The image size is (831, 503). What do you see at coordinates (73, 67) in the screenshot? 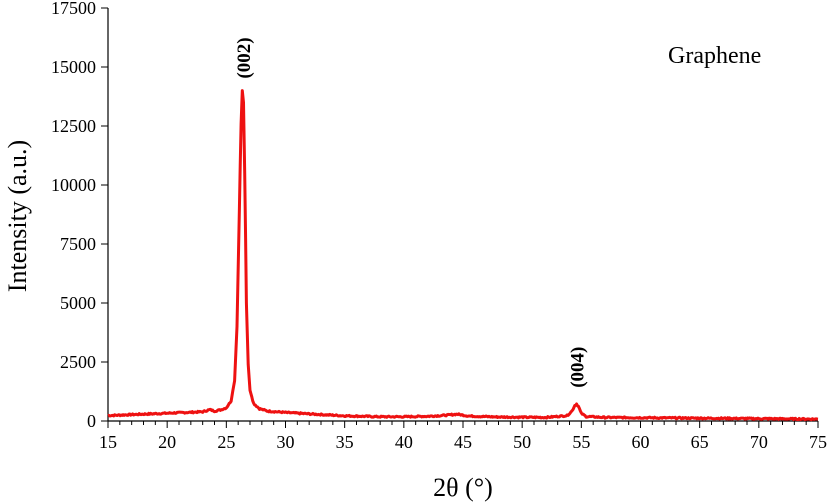
I see `y-tick-label: 15000` at bounding box center [73, 67].